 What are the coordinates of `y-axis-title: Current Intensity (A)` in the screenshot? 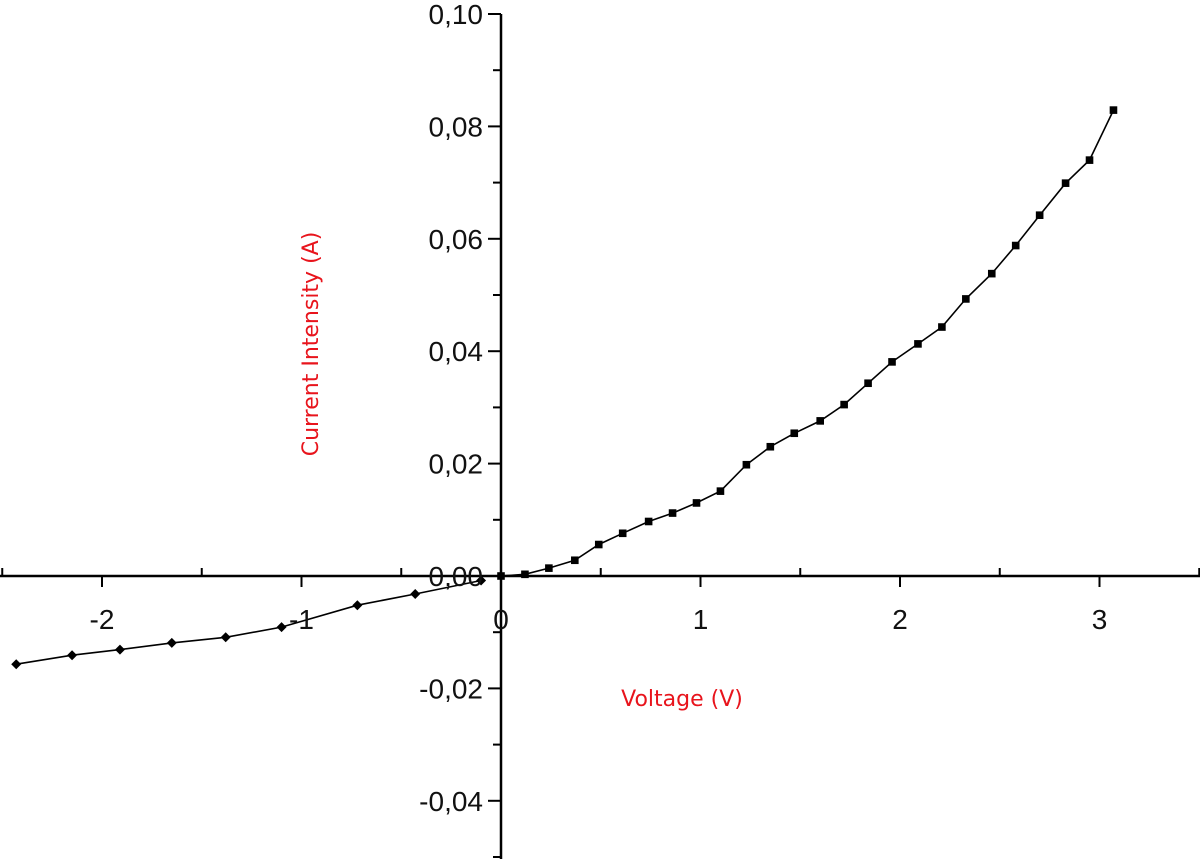 It's located at (311, 344).